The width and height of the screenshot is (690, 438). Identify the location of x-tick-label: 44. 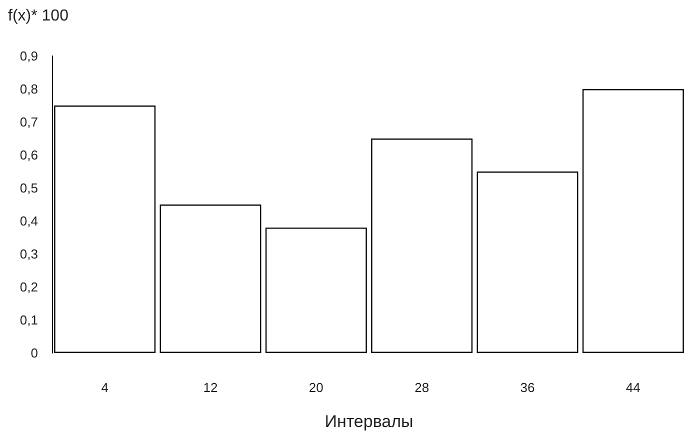
(633, 387).